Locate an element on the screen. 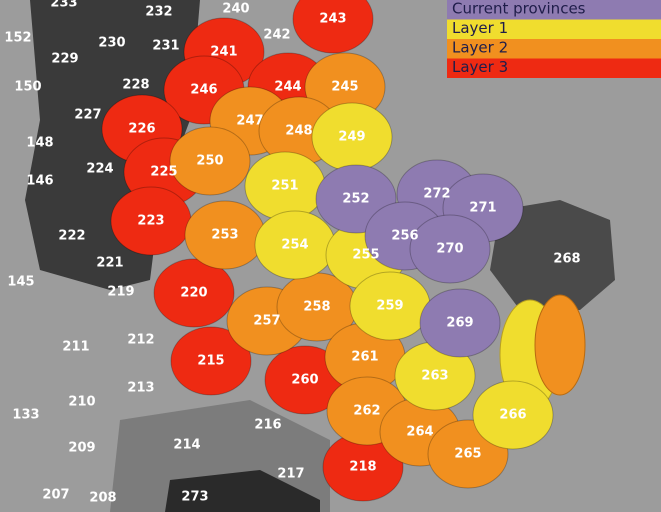 This screenshot has height=512, width=661. province-label: 272 is located at coordinates (436, 194).